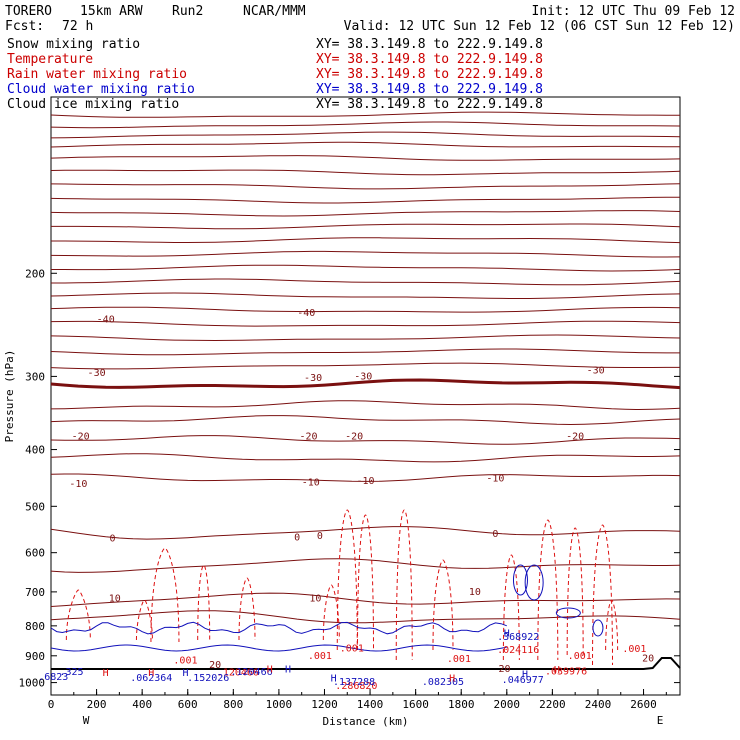 The width and height of the screenshot is (740, 740). What do you see at coordinates (32, 683) in the screenshot?
I see `y-tick-label: 1000` at bounding box center [32, 683].